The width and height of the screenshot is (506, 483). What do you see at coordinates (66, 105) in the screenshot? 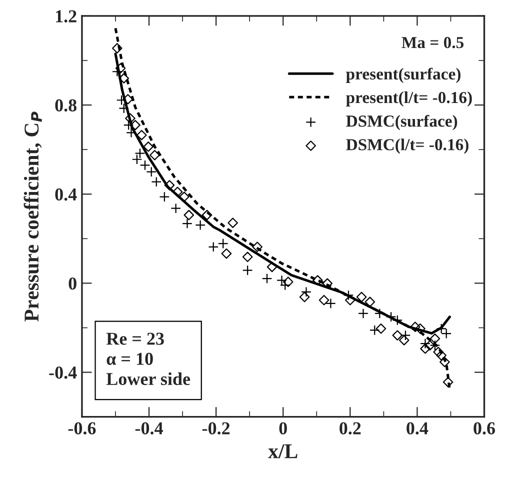
I see `y-tick-label: 0.8` at bounding box center [66, 105].